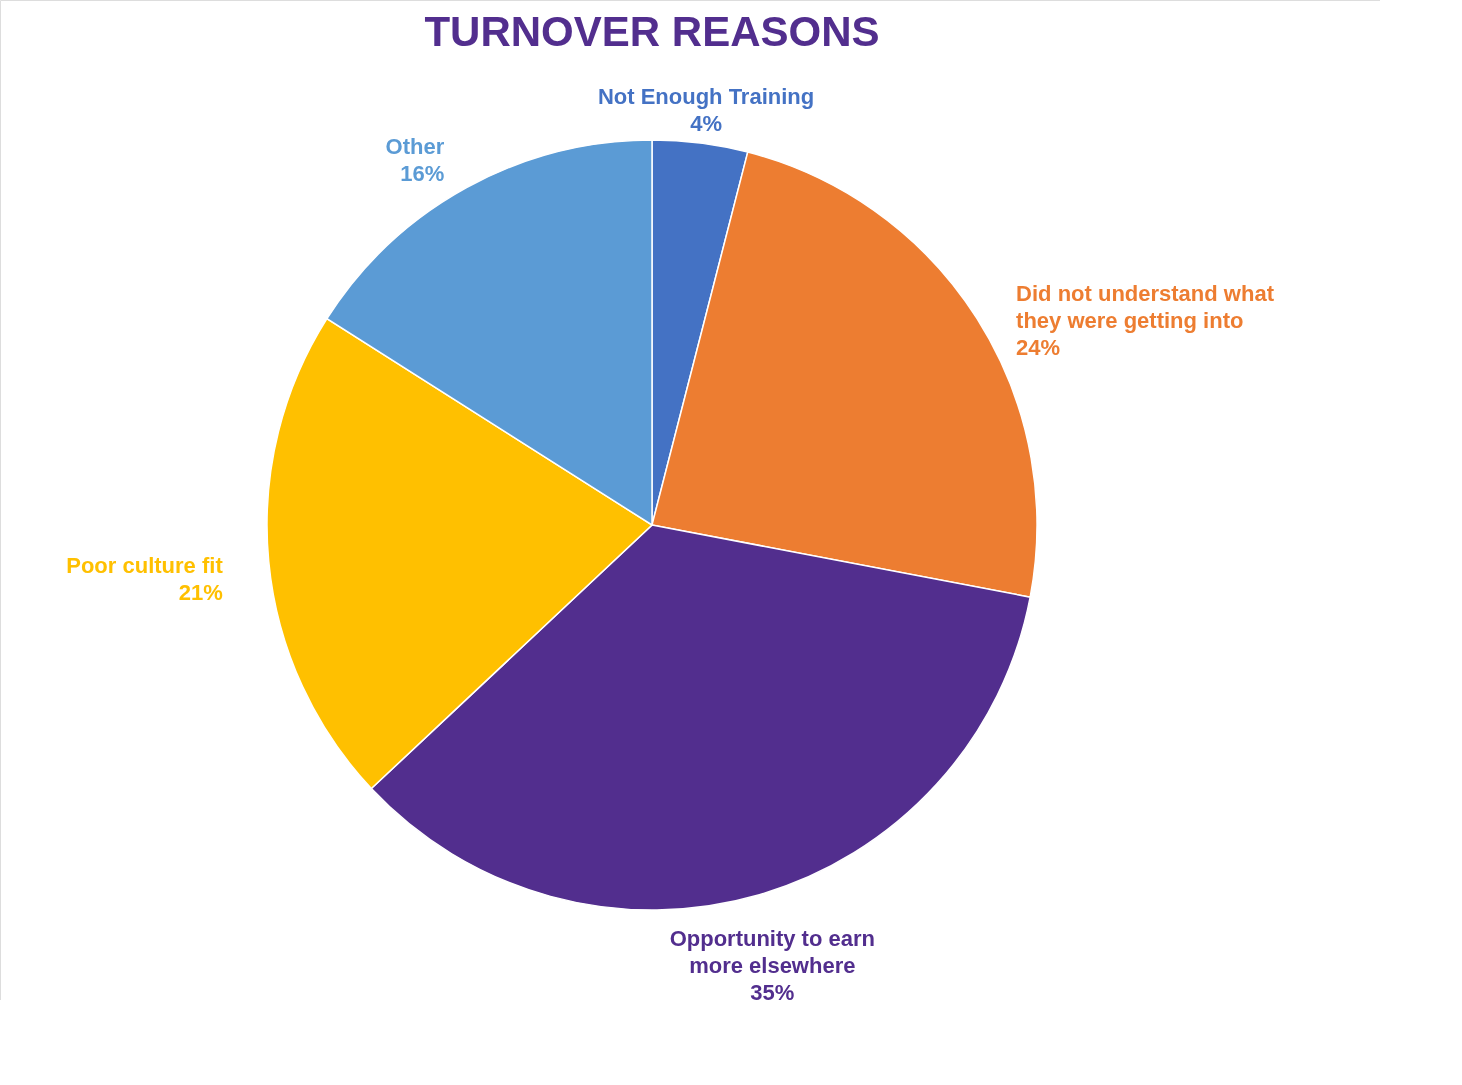 The width and height of the screenshot is (1462, 1085). What do you see at coordinates (772, 993) in the screenshot?
I see `data-label: 35%` at bounding box center [772, 993].